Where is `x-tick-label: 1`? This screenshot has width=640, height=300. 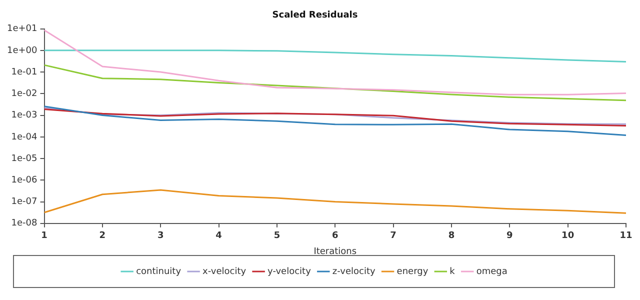
x-tick-label: 1 is located at coordinates (44, 236).